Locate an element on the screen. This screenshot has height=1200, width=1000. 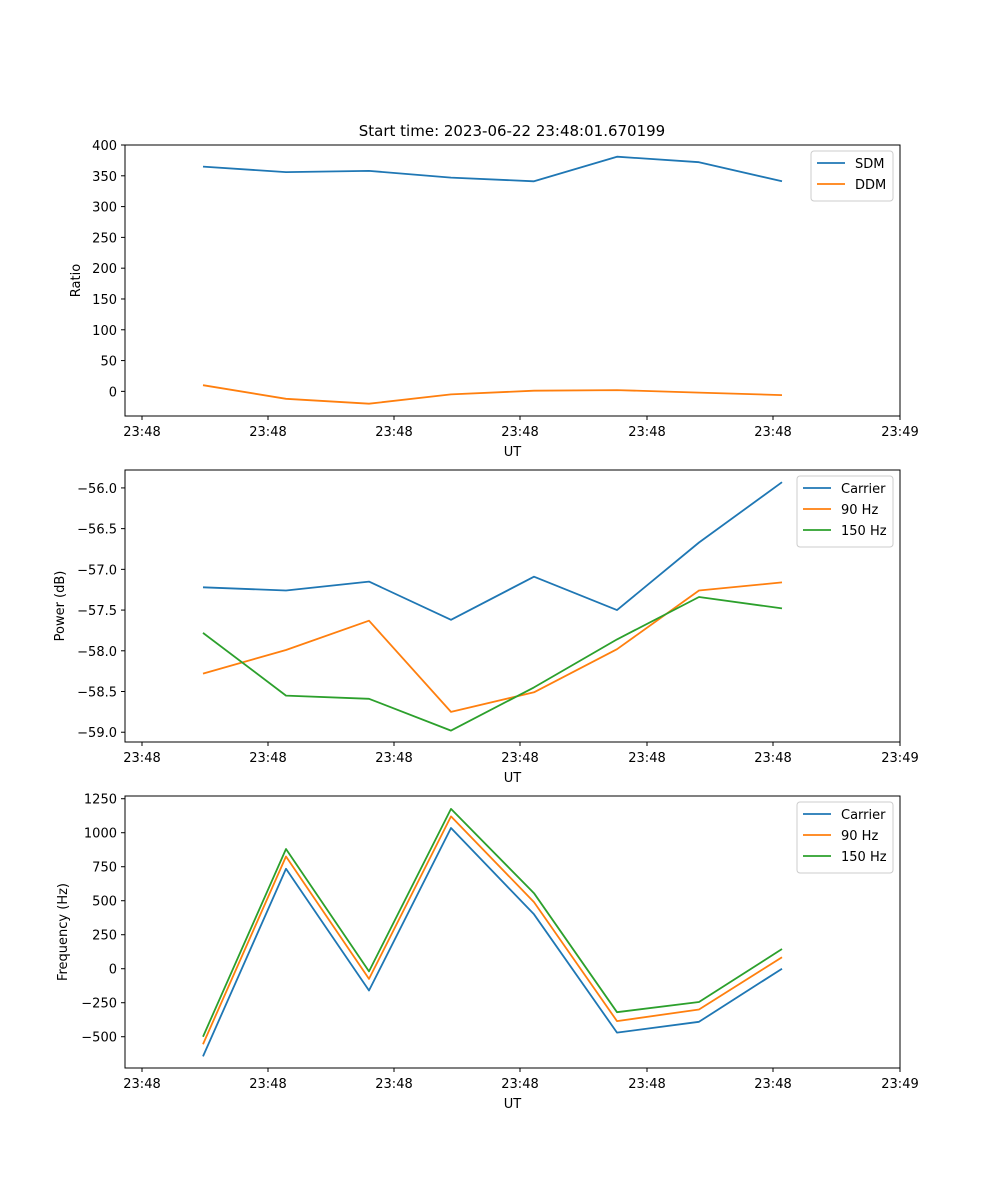
y-tick-label: 200 is located at coordinates (104, 269).